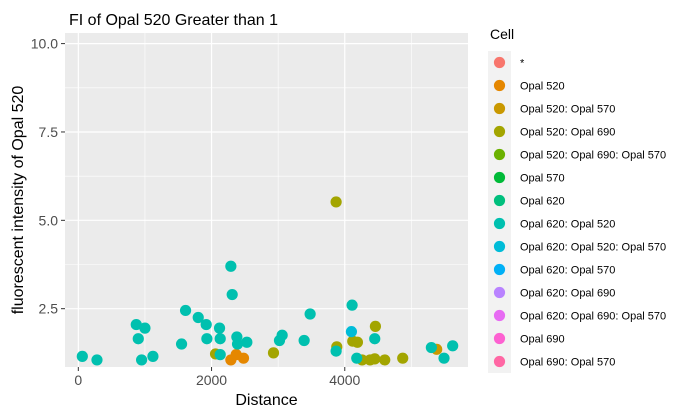  Describe the element at coordinates (48, 176) in the screenshot. I see `y-axis-ticks: 2.5 5.0 7.5 10.0` at that location.